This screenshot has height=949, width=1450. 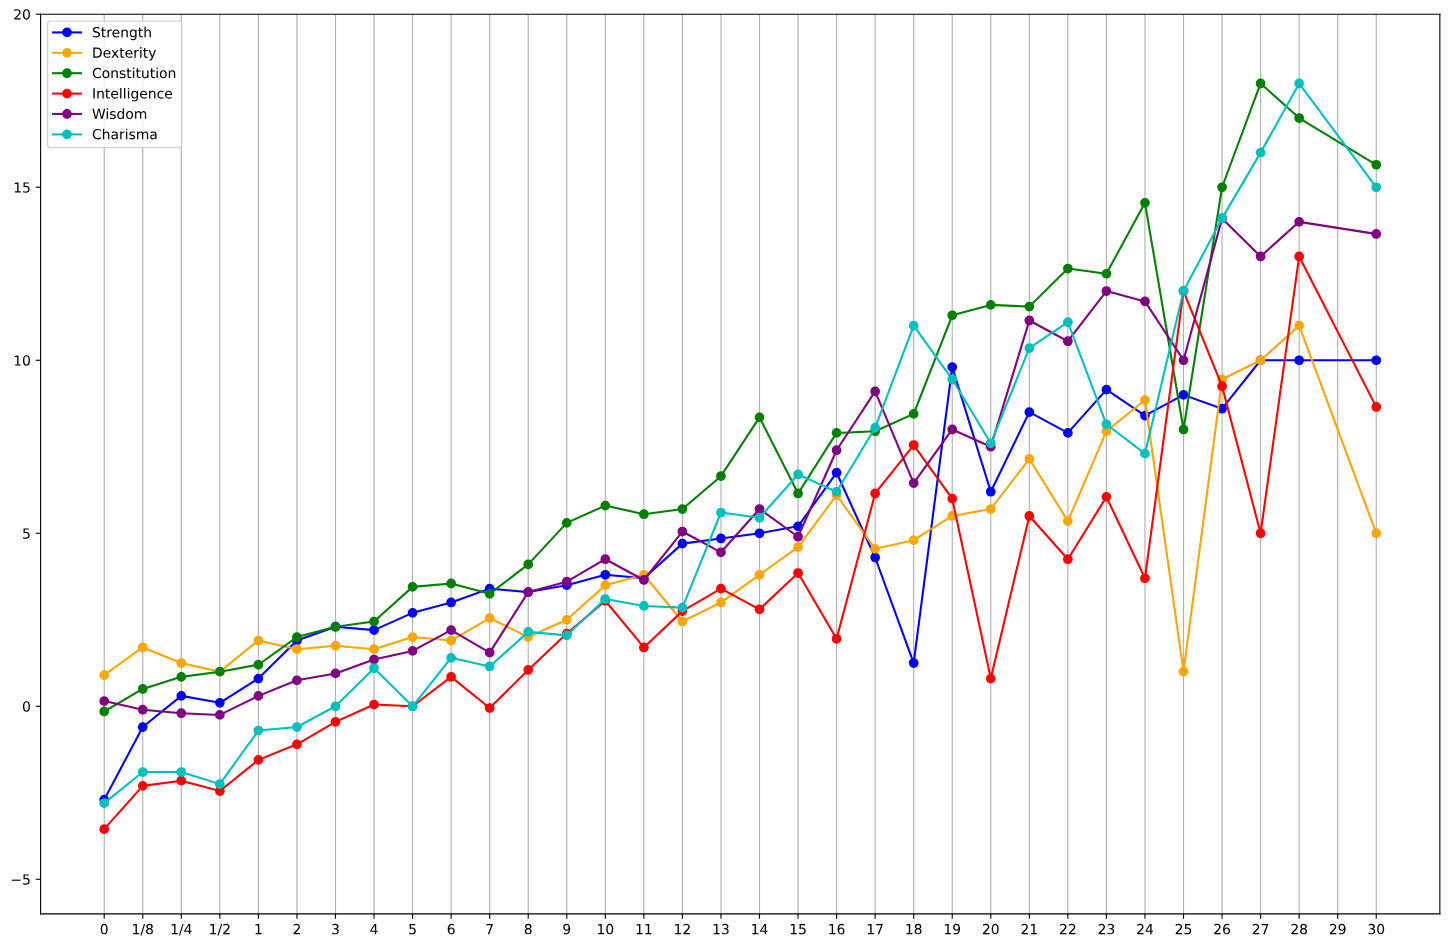 What do you see at coordinates (914, 929) in the screenshot?
I see `x-tick-label: 18` at bounding box center [914, 929].